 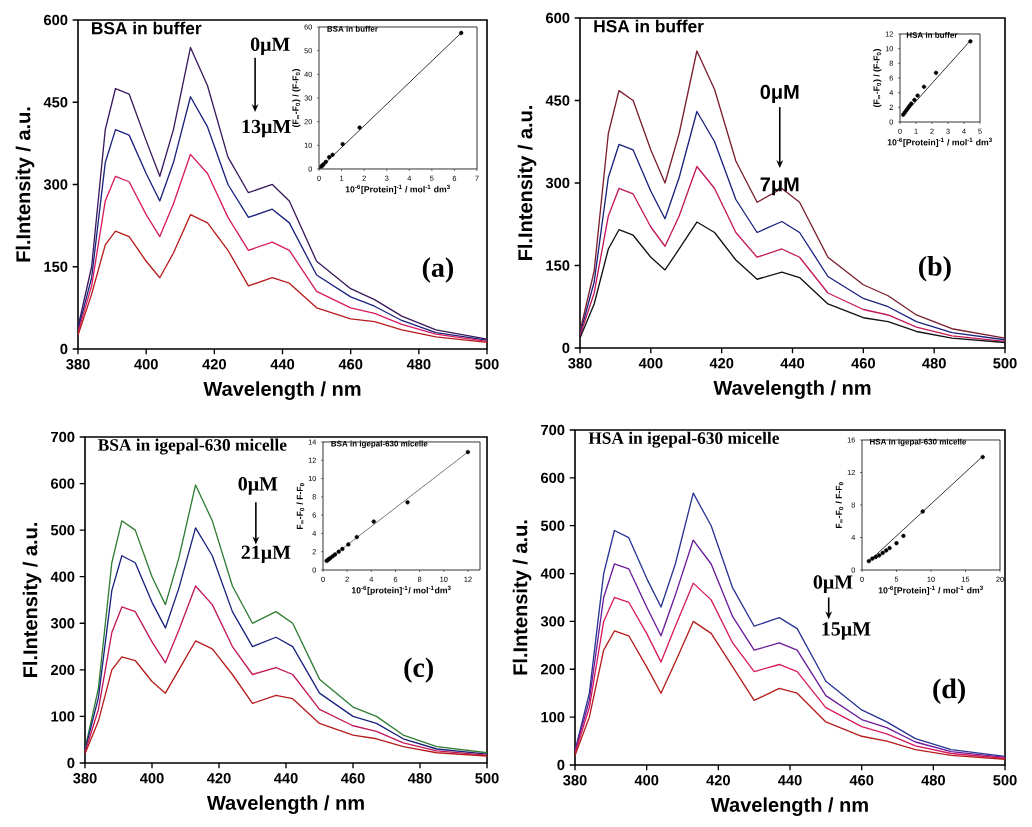 I want to click on annotation: 13μM, so click(x=266, y=128).